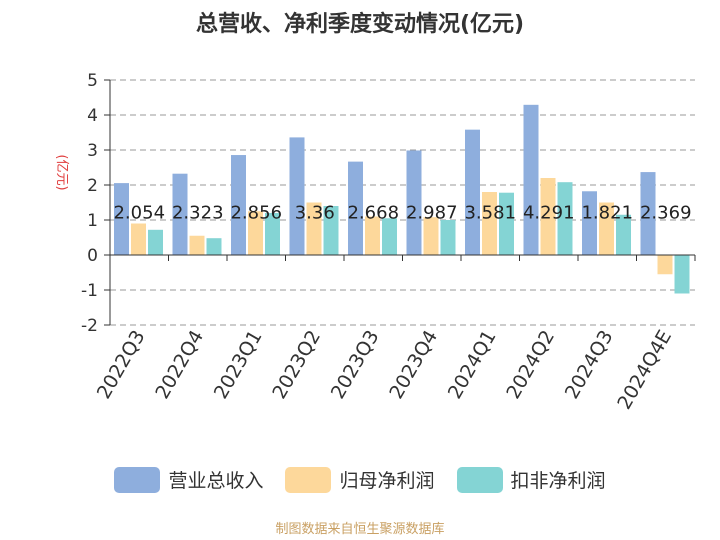 Image resolution: width=720 pixels, height=540 pixels. What do you see at coordinates (549, 212) in the screenshot?
I see `data-label: 4.291` at bounding box center [549, 212].